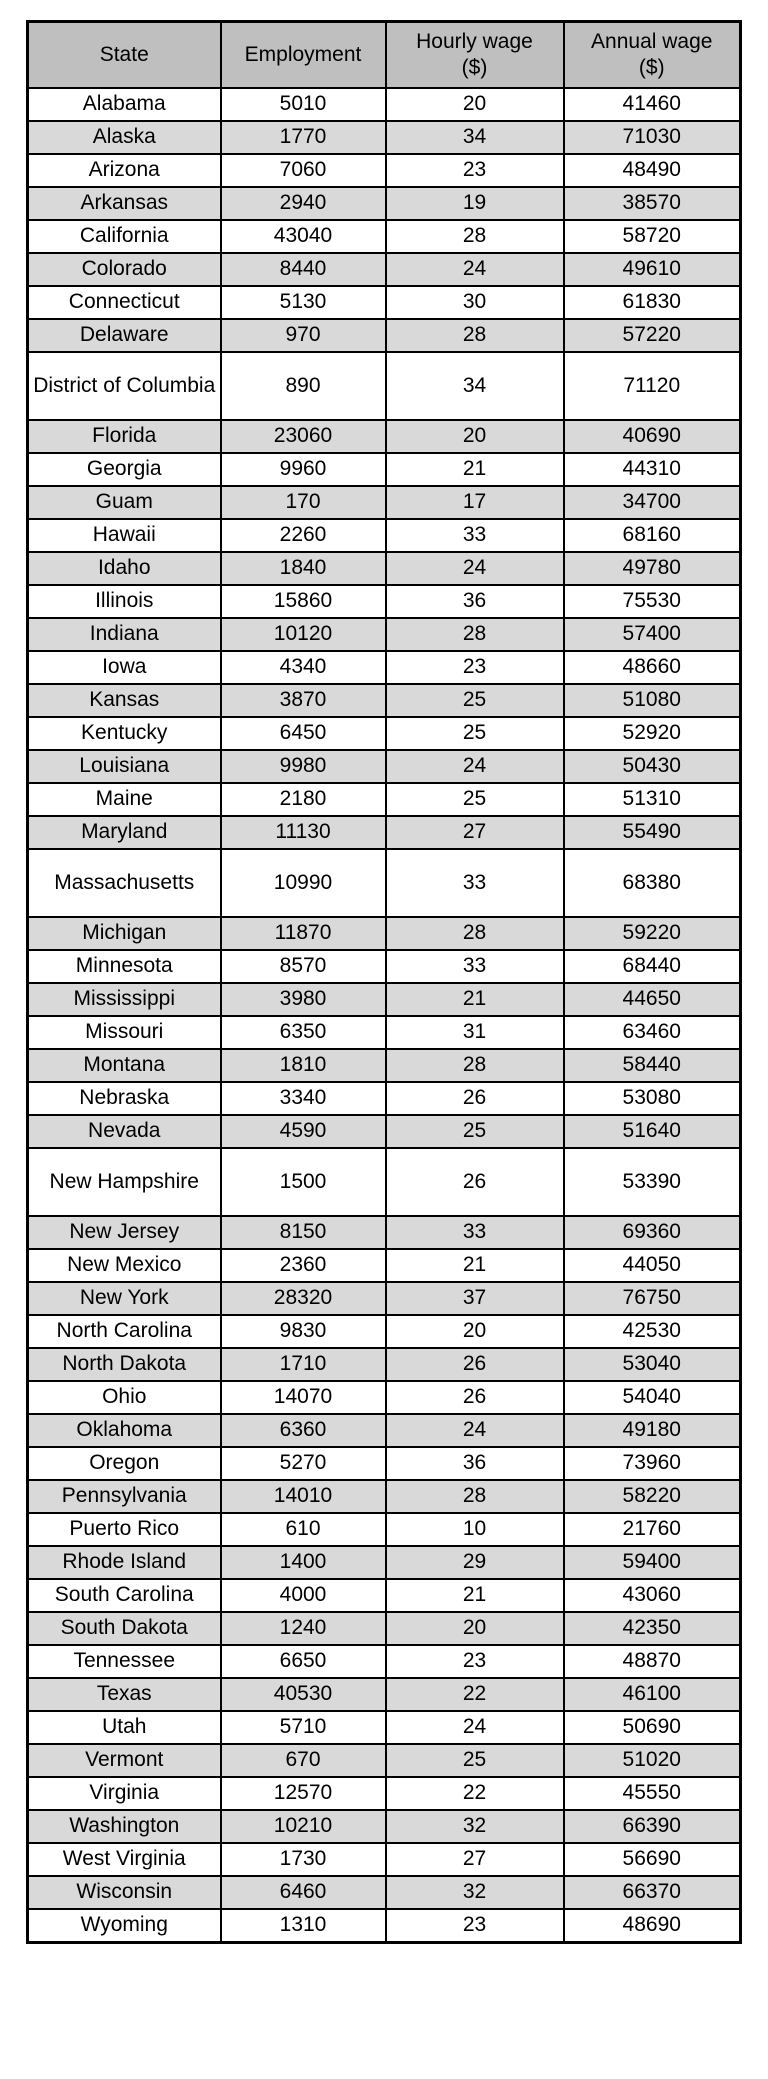 This screenshot has width=768, height=2079. What do you see at coordinates (124, 1364) in the screenshot?
I see `cell-state: North Dakota` at bounding box center [124, 1364].